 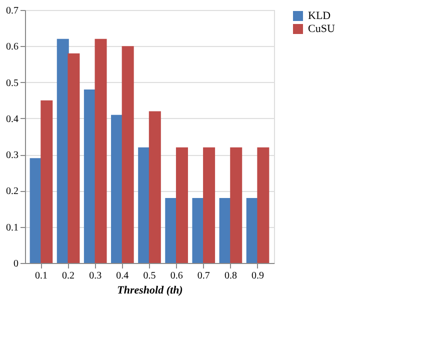 I want to click on x-tick-label: 0.3, so click(x=95, y=276).